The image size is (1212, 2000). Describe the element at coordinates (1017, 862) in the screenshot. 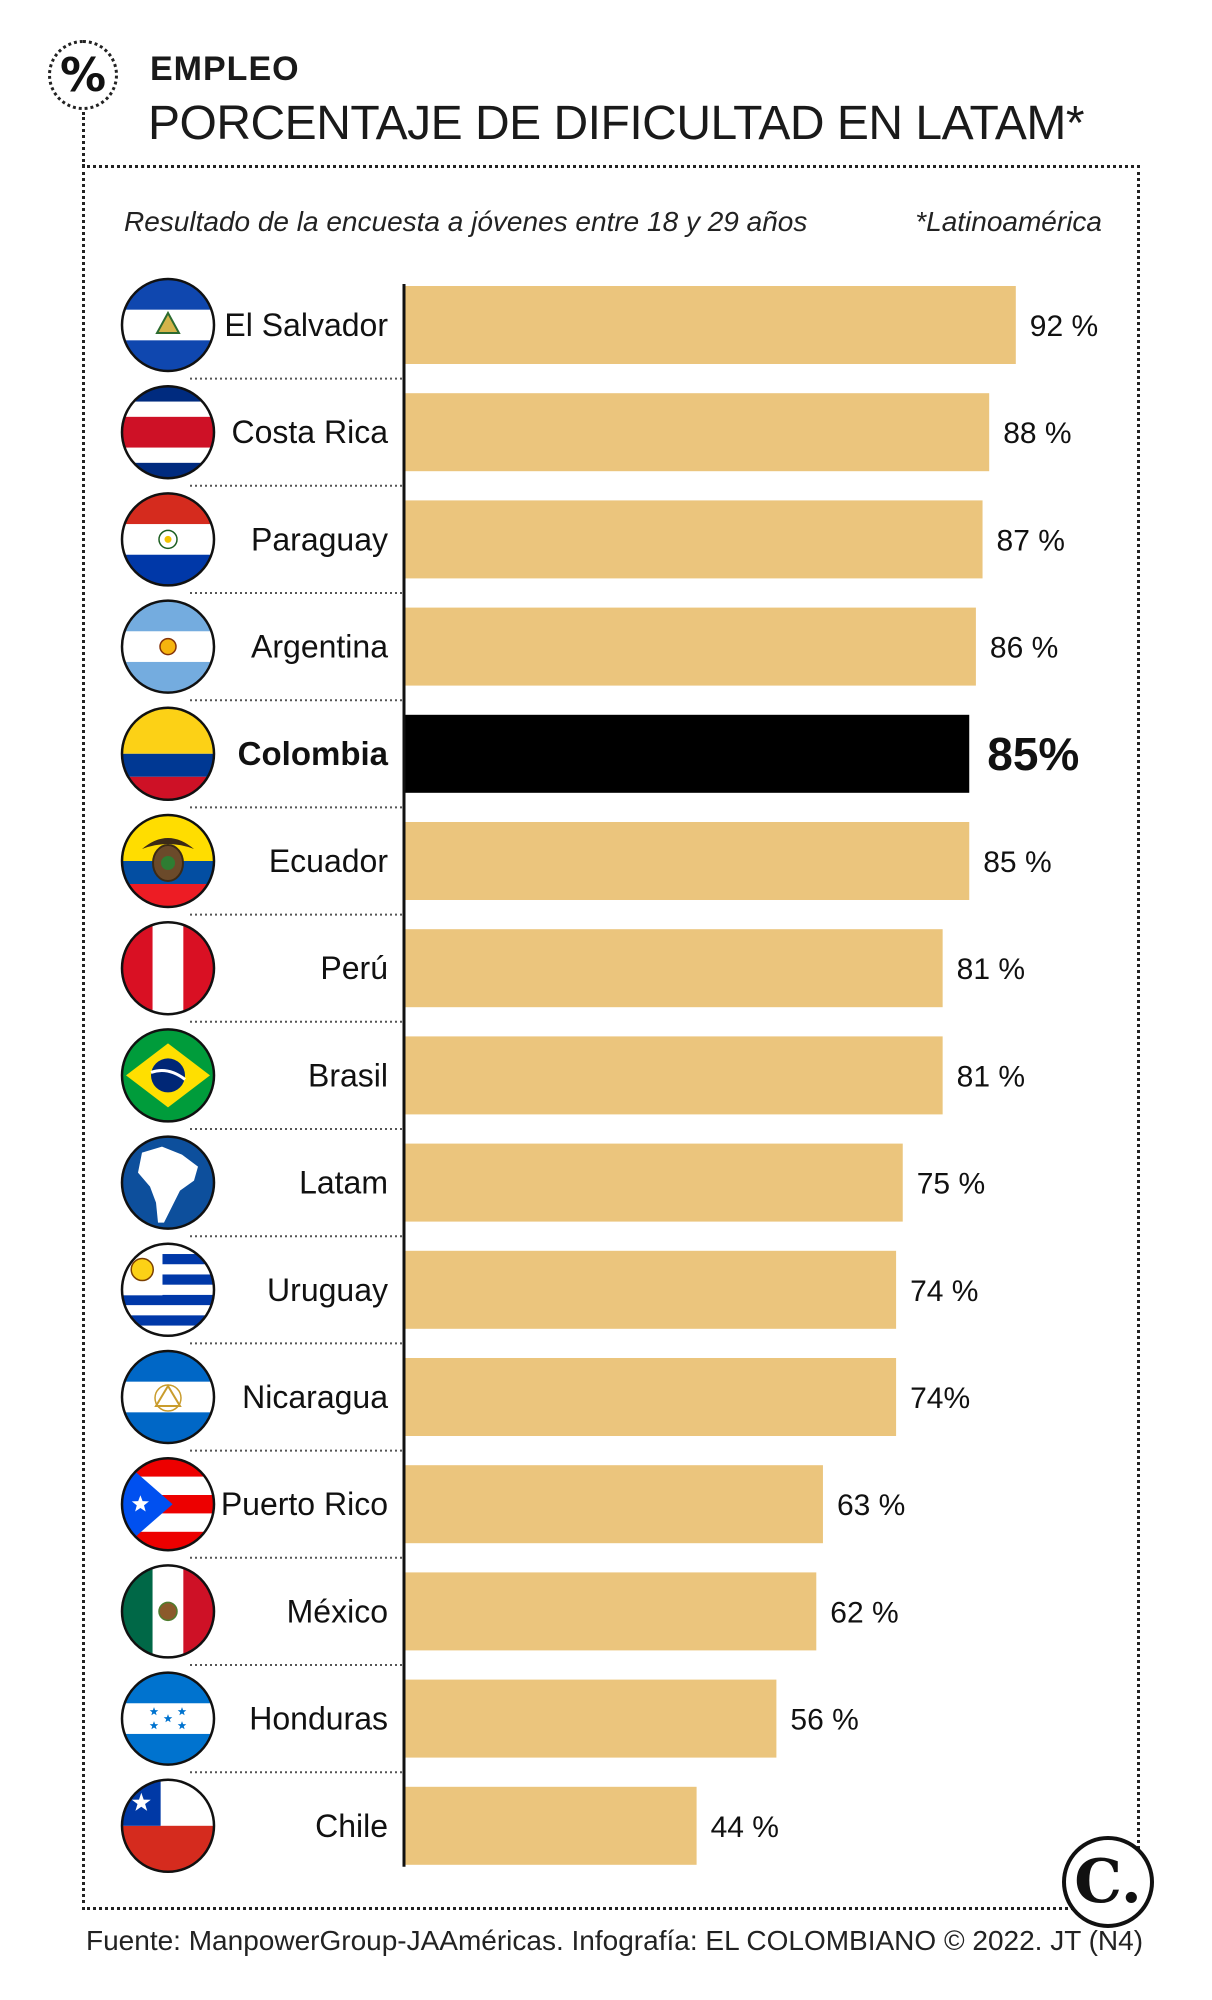

I see `value-label: 85 %` at that location.